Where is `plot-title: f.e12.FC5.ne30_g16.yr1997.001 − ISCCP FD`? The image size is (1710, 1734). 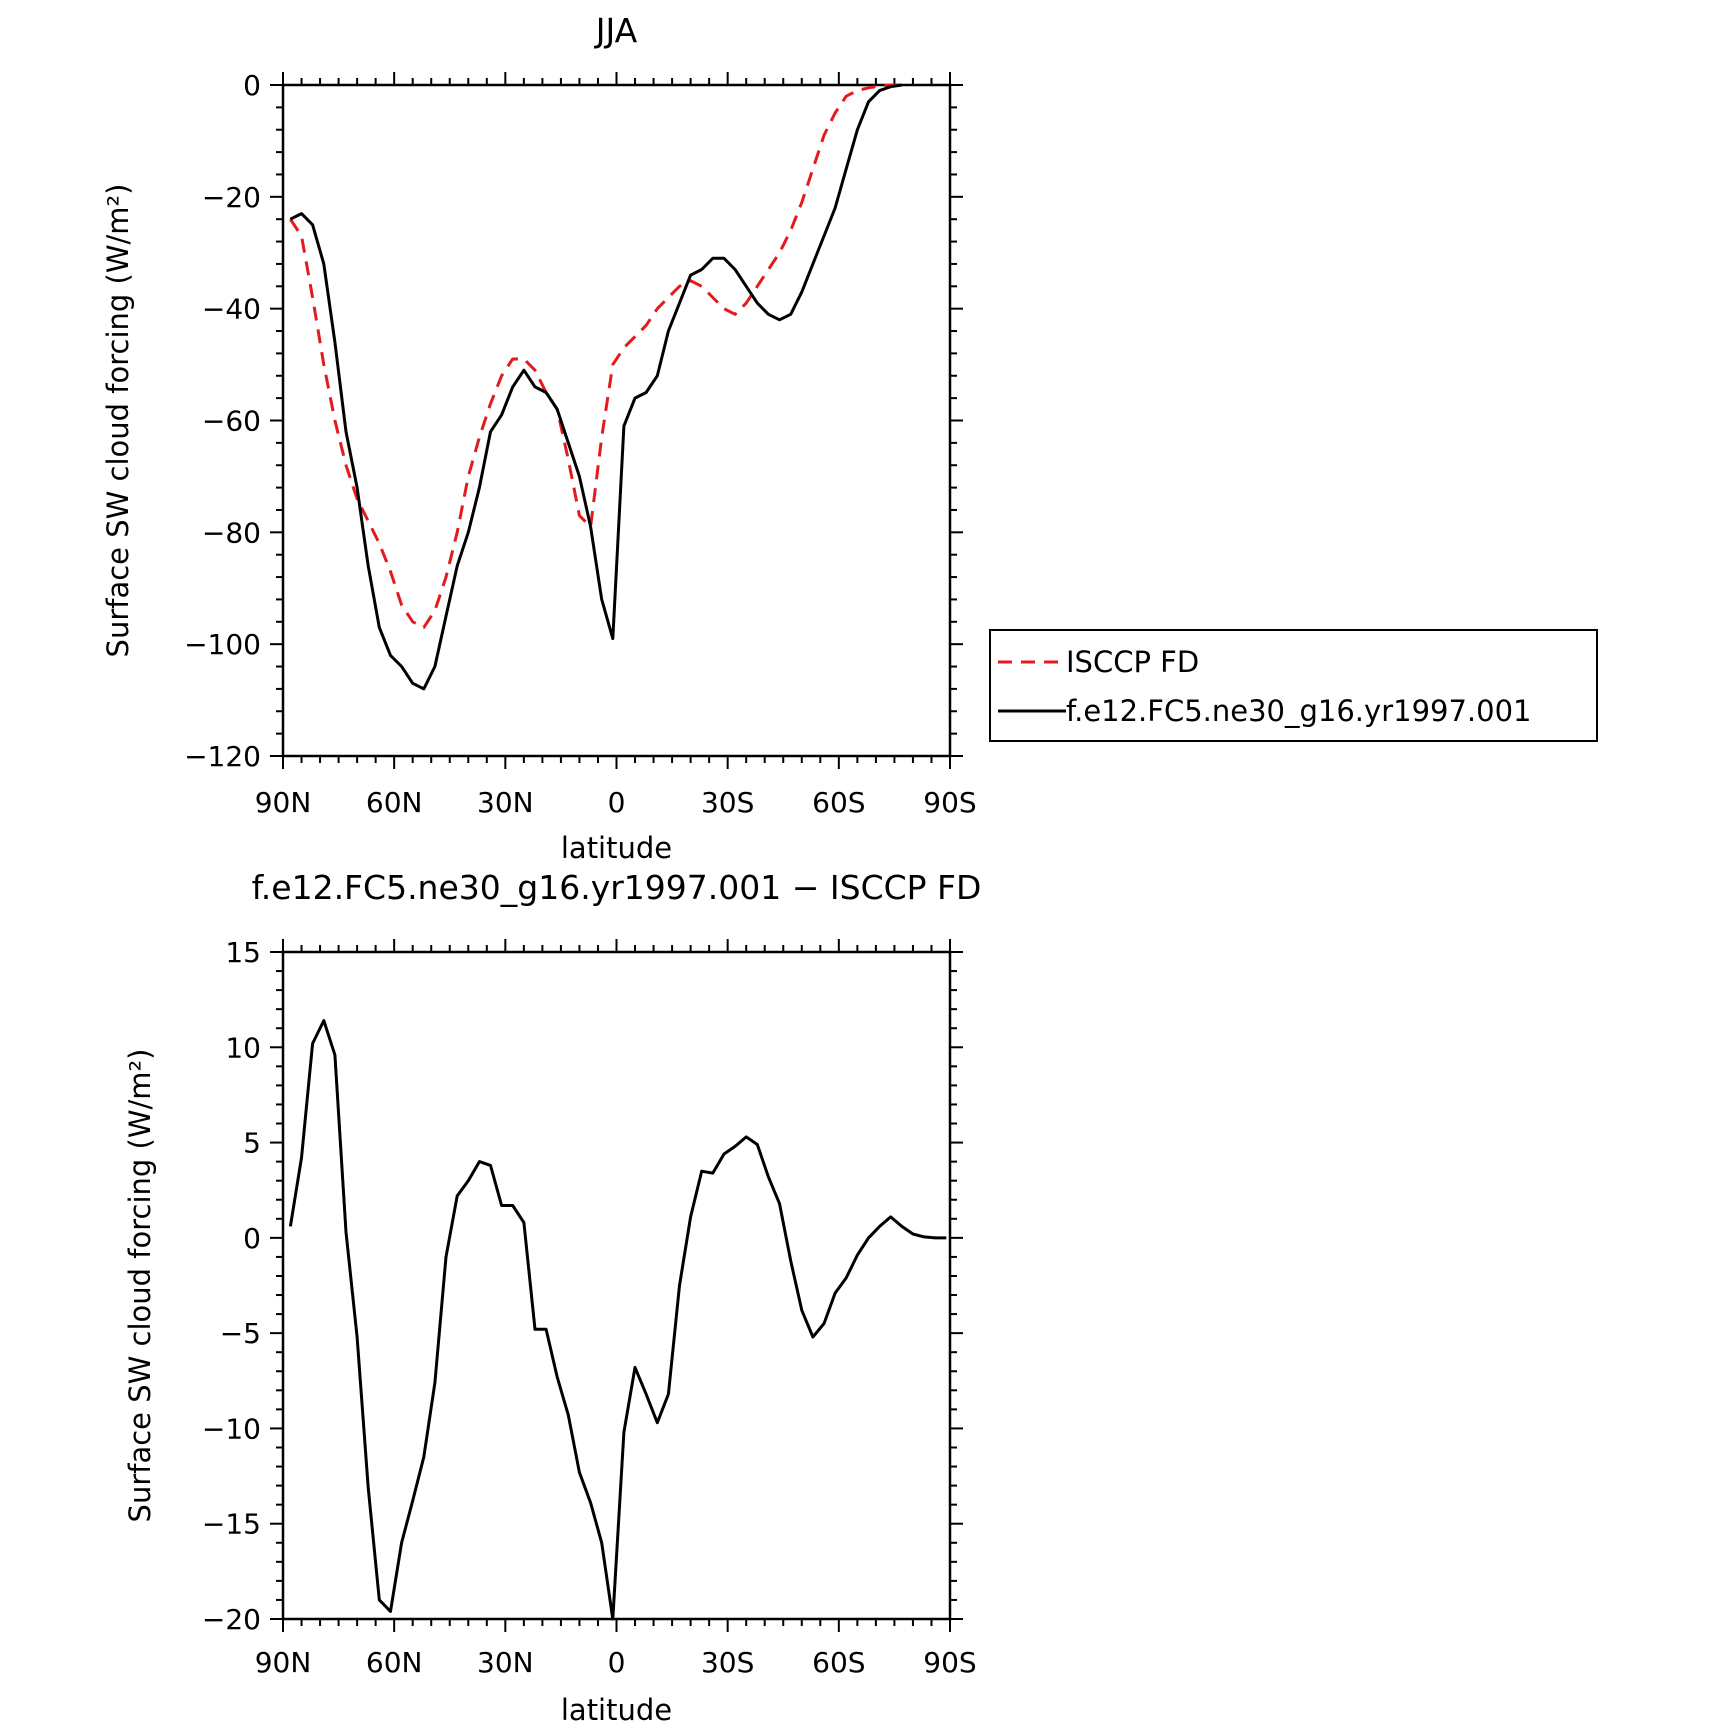
plot-title: f.e12.FC5.ne30_g16.yr1997.001 − ISCCP FD is located at coordinates (617, 887).